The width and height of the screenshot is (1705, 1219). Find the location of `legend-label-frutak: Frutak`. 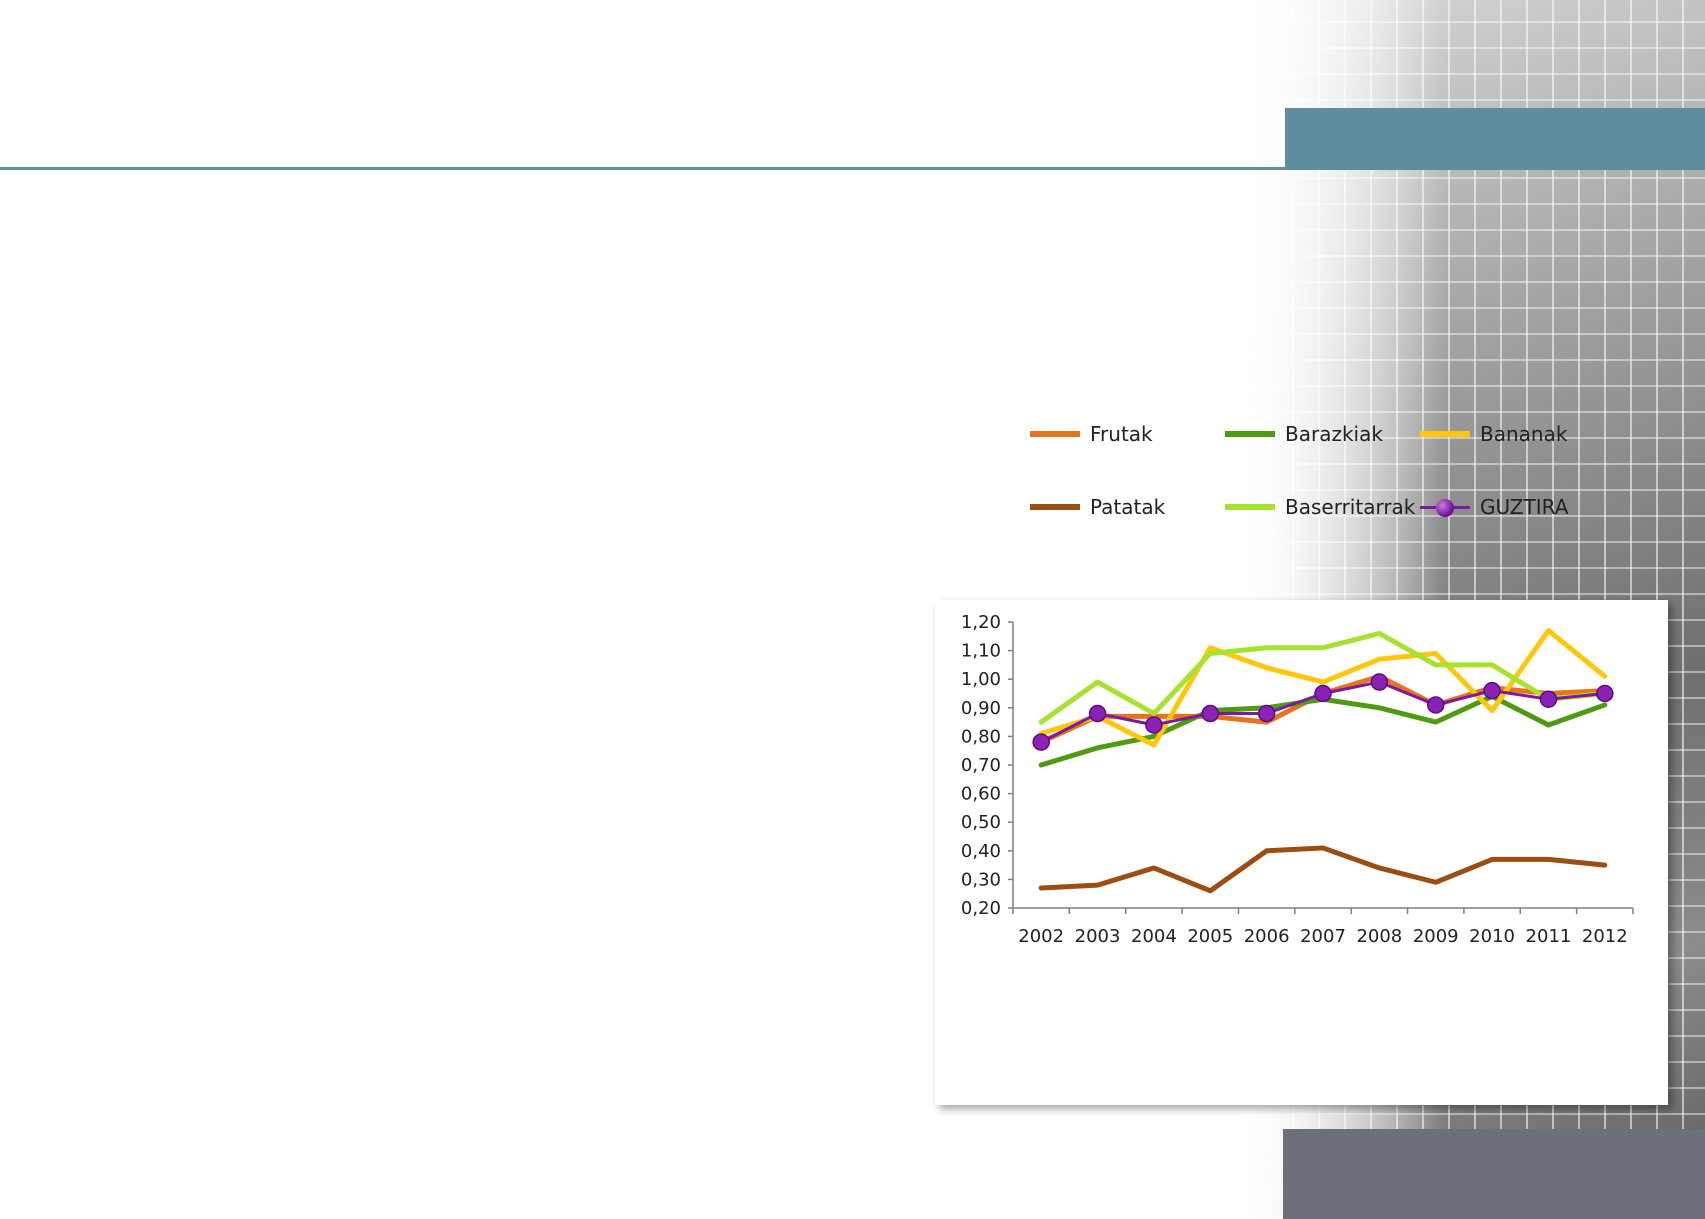

legend-label-frutak: Frutak is located at coordinates (1121, 434).